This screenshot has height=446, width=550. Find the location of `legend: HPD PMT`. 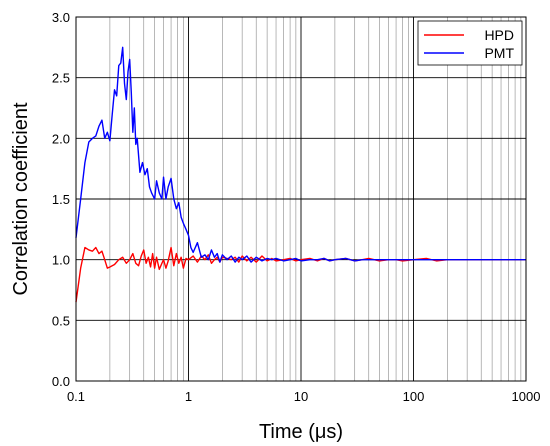

legend: HPD PMT is located at coordinates (470, 43).